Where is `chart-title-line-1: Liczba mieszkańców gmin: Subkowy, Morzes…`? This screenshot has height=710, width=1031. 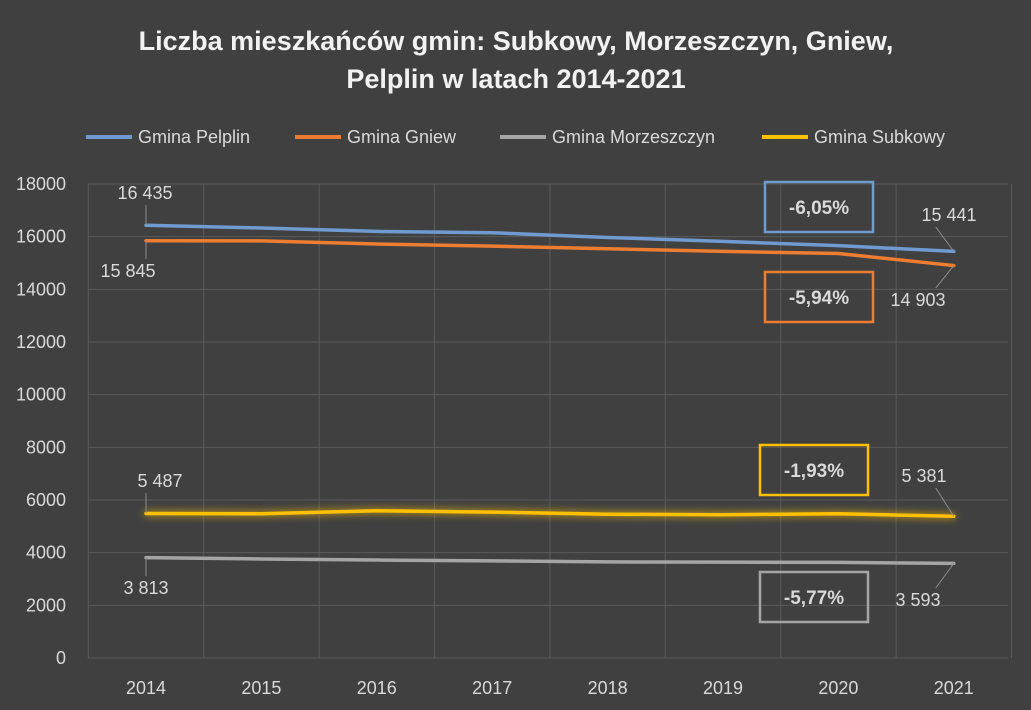 chart-title-line-1: Liczba mieszkańców gmin: Subkowy, Morzes… is located at coordinates (516, 41).